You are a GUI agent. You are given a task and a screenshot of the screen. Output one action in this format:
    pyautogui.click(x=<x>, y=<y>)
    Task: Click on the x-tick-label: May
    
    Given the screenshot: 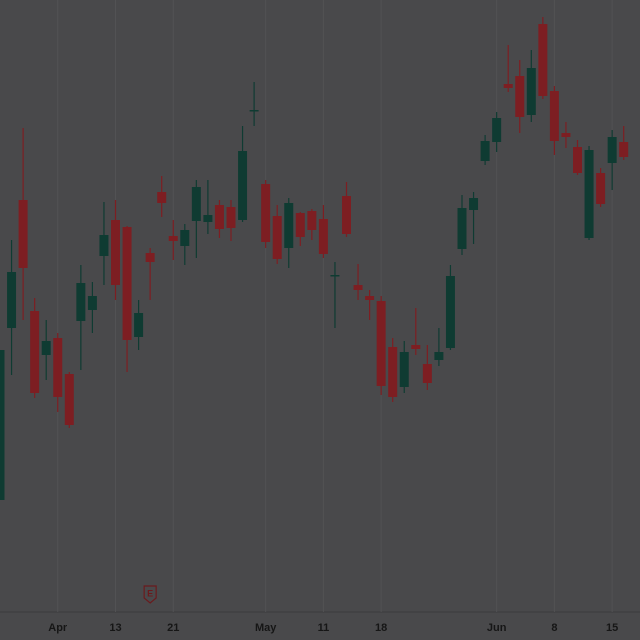 What is the action you would take?
    pyautogui.click(x=266, y=628)
    